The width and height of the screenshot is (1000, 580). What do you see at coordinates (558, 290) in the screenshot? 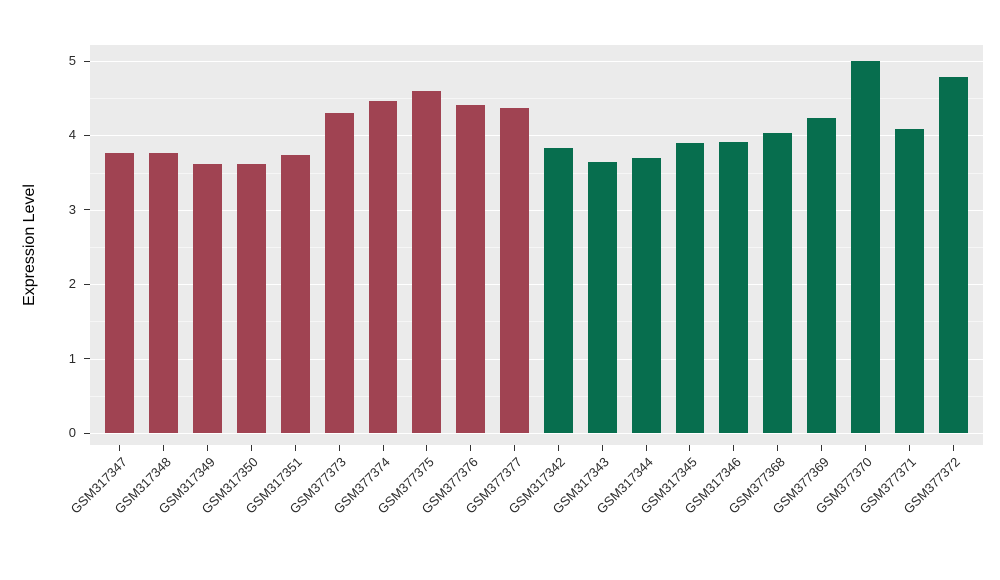
I see `bar-GSM317342` at bounding box center [558, 290].